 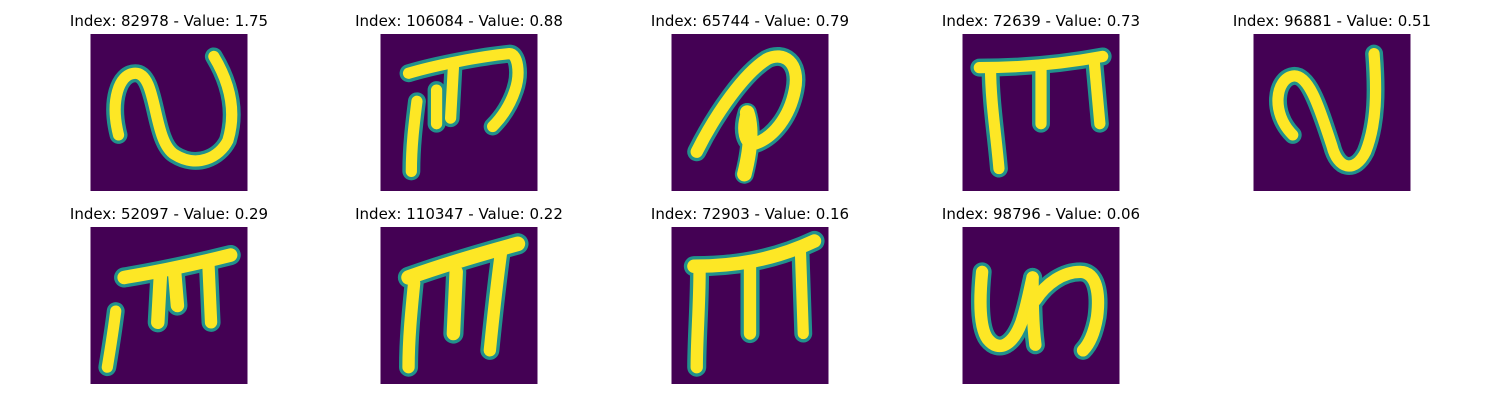 I want to click on panel-title: Index: 106084 - Value: 0.88, so click(x=459, y=21).